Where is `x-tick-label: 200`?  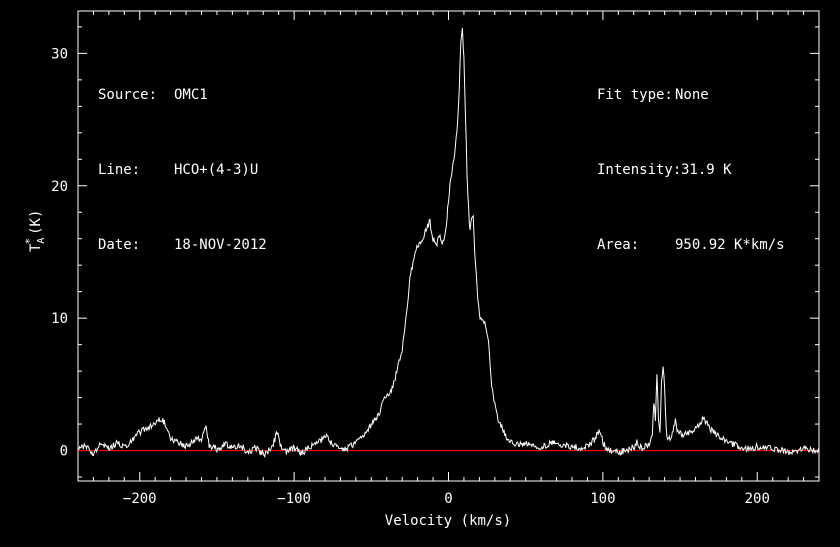
x-tick-label: 200 is located at coordinates (757, 499).